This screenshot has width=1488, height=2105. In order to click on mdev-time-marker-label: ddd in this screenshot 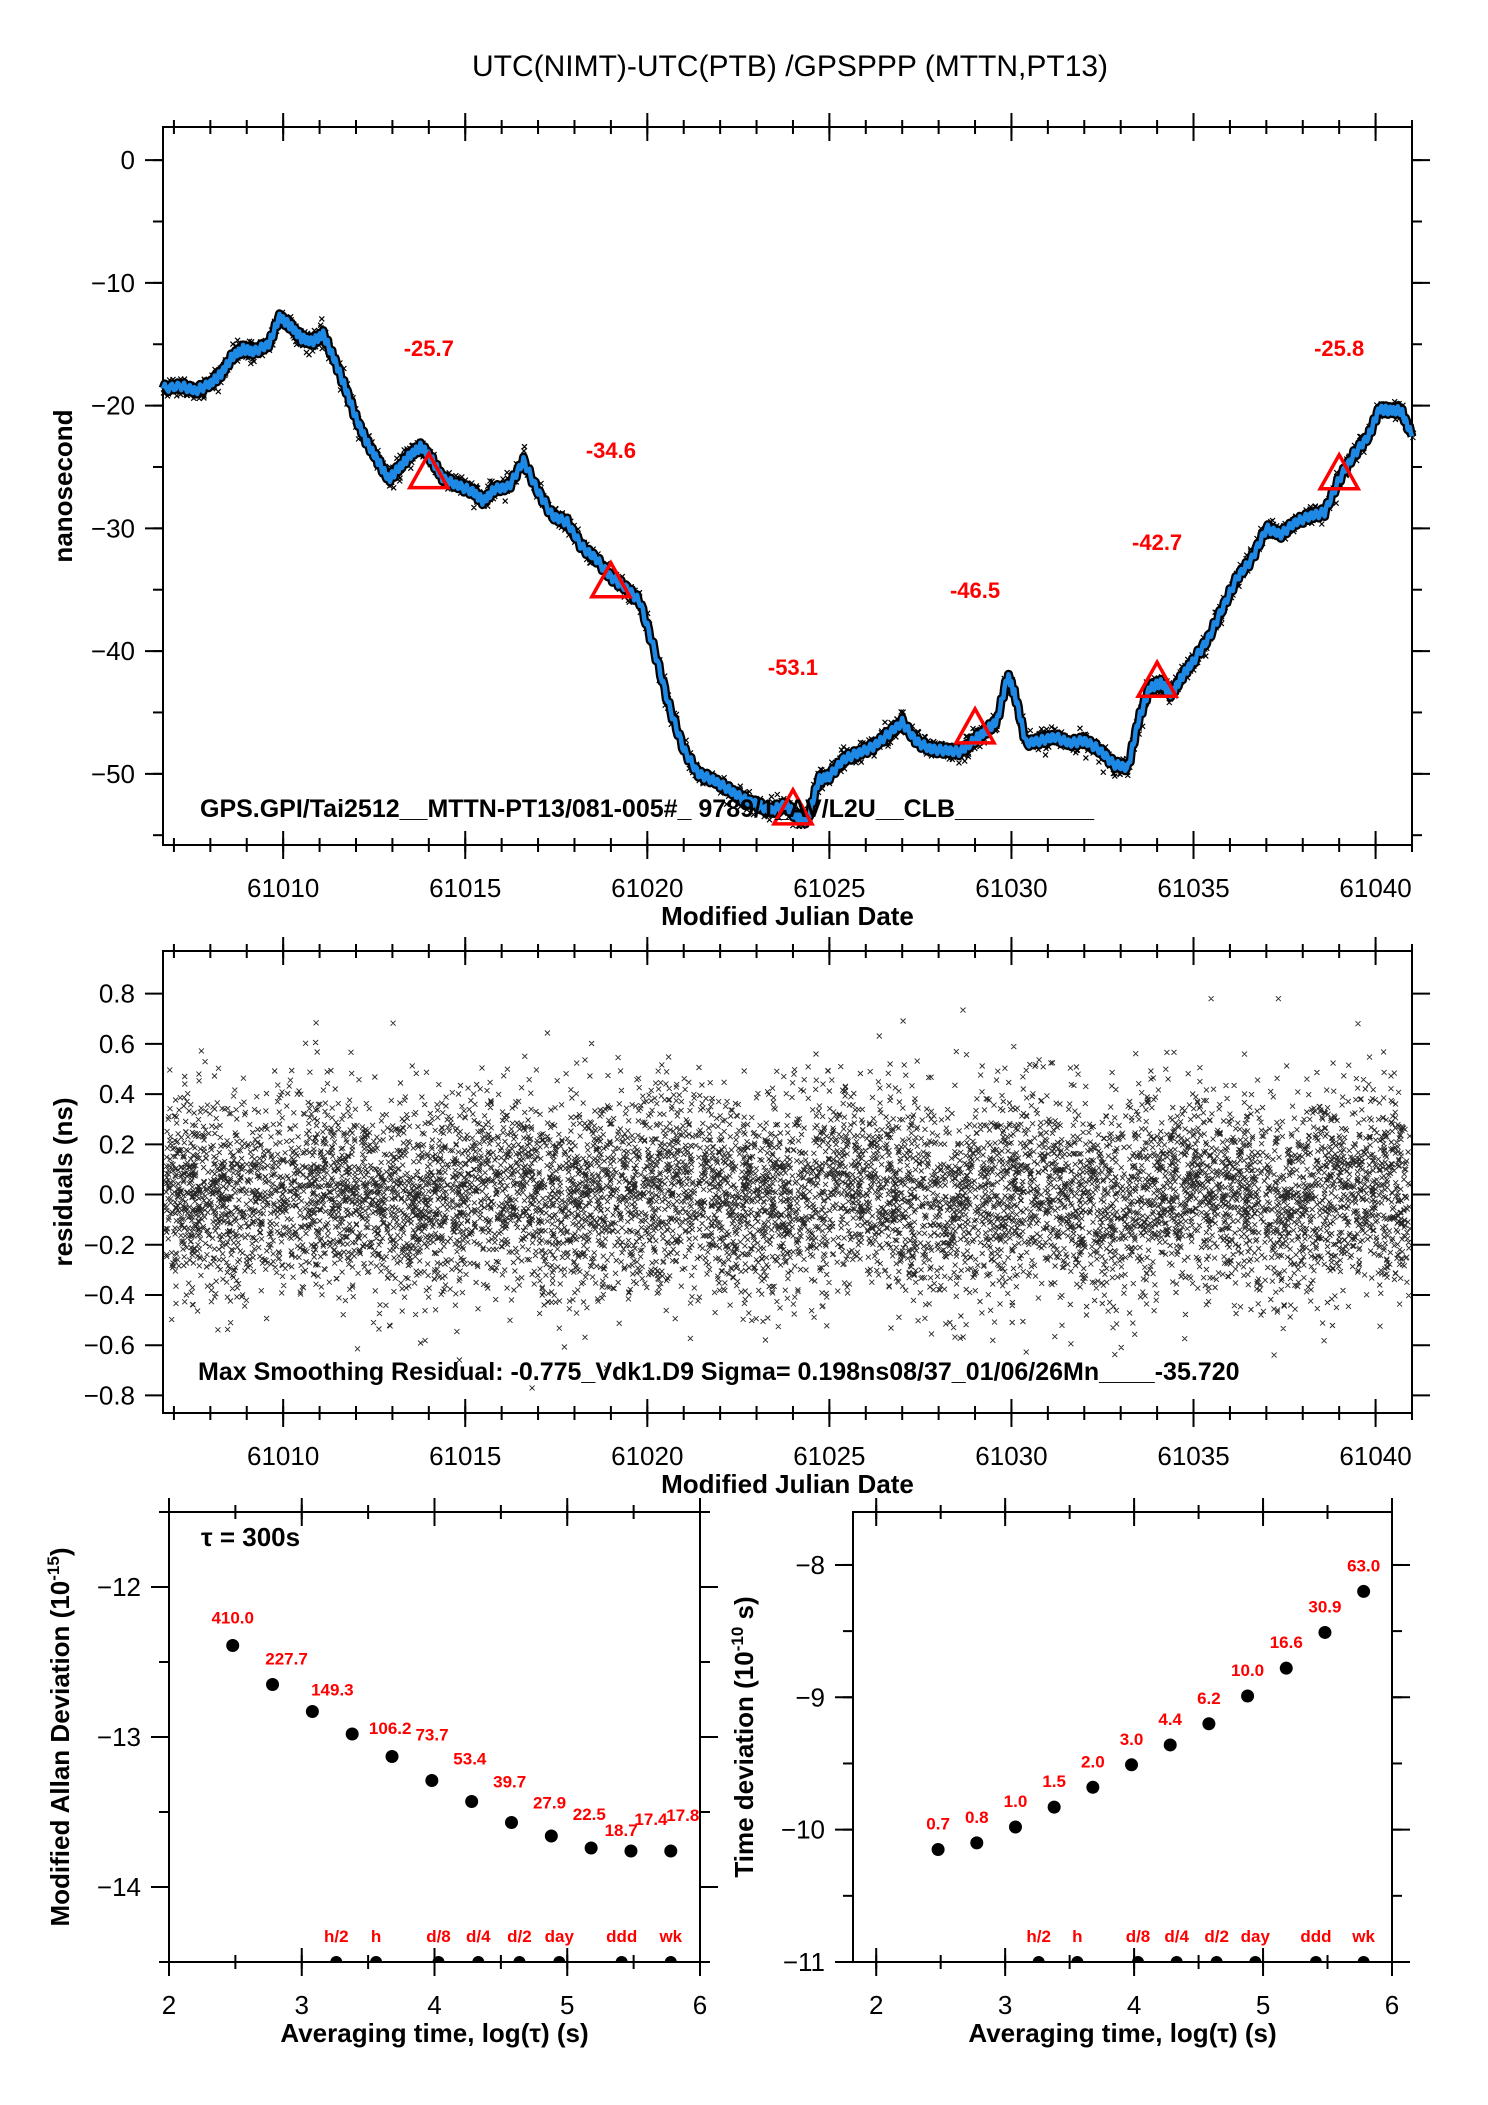, I will do `click(621, 1936)`.